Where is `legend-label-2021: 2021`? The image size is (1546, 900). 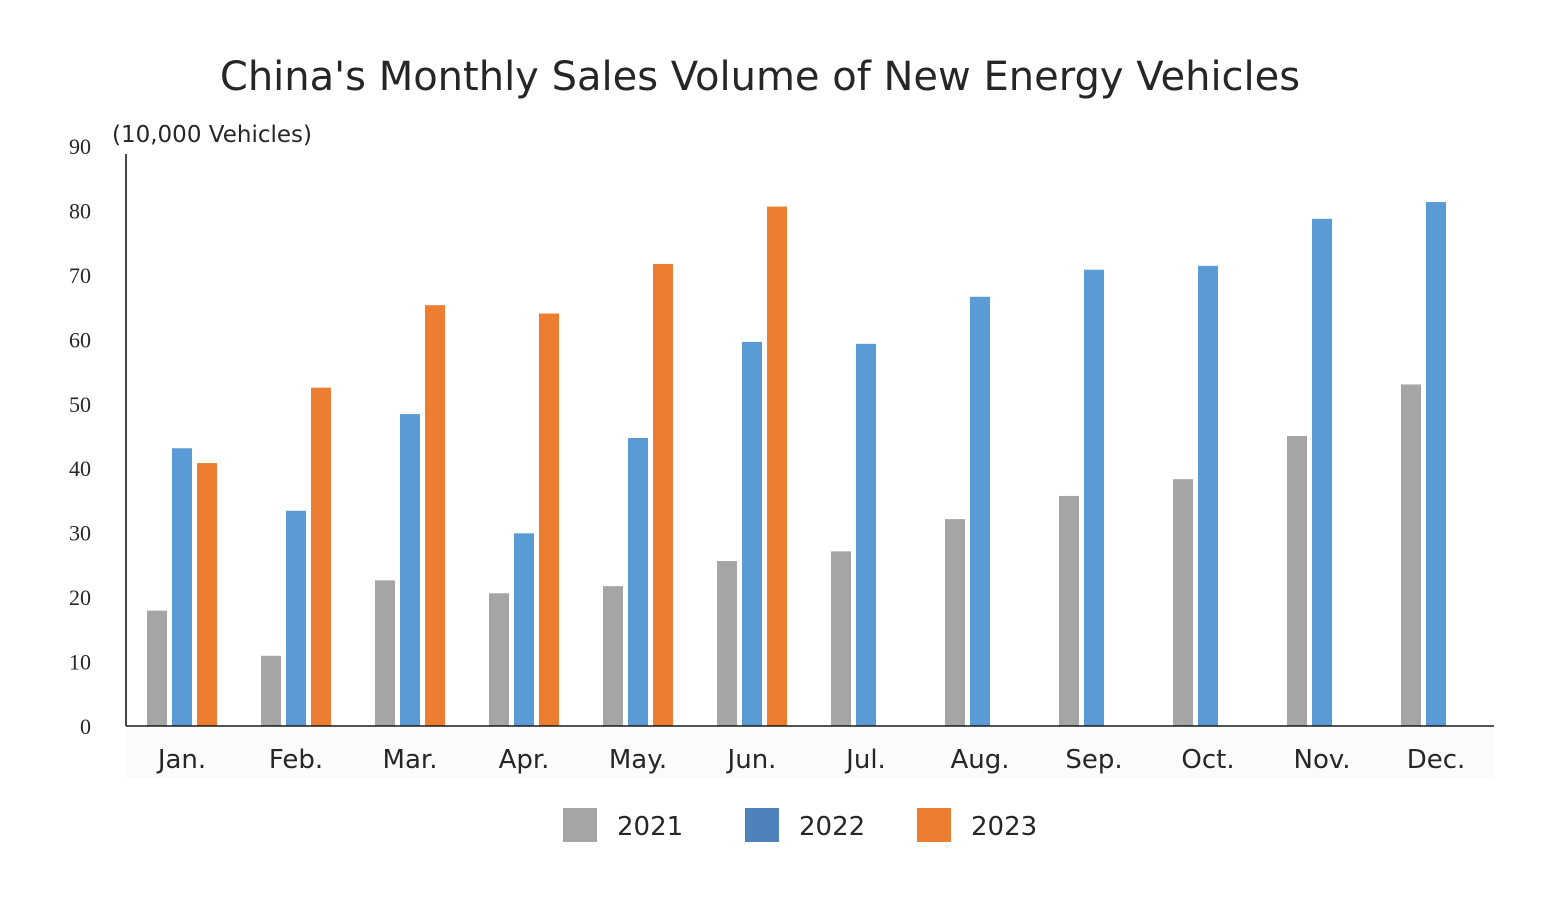
legend-label-2021: 2021 is located at coordinates (650, 827).